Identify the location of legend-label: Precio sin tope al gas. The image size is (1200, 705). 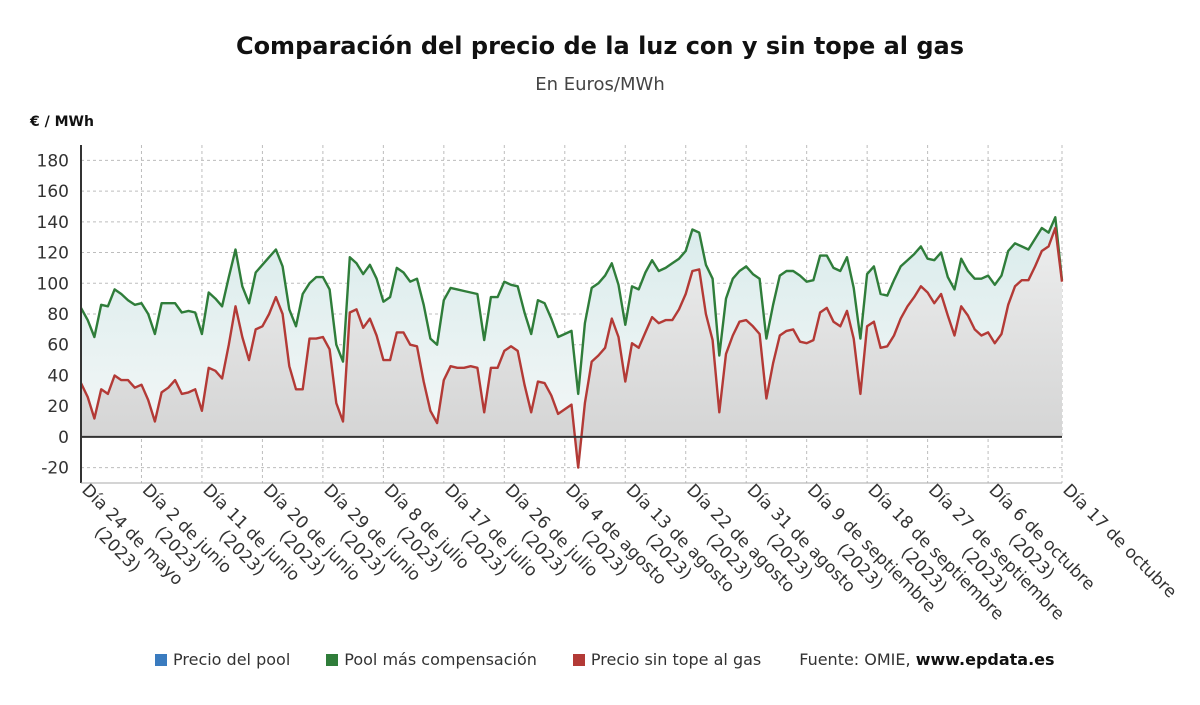
(676, 659).